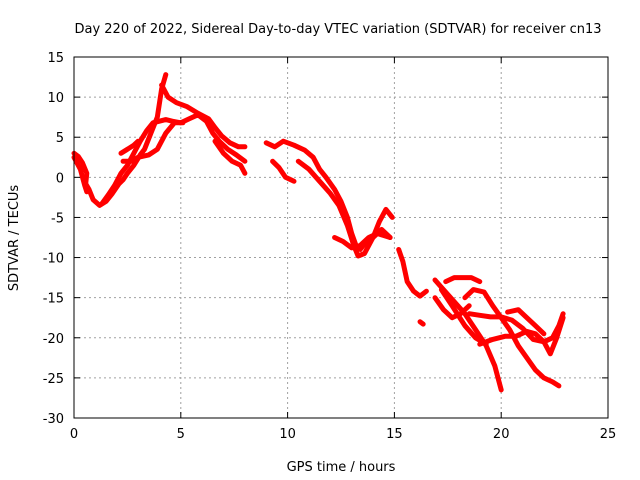 Image resolution: width=640 pixels, height=480 pixels. I want to click on y-tick-label: 0, so click(60, 178).